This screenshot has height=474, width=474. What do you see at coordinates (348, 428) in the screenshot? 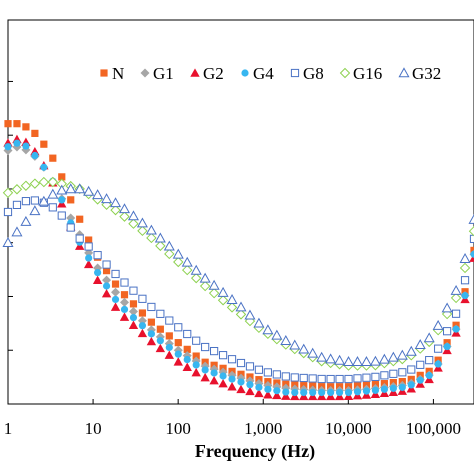
I see `x-tick-label: 10,000` at bounding box center [348, 428].